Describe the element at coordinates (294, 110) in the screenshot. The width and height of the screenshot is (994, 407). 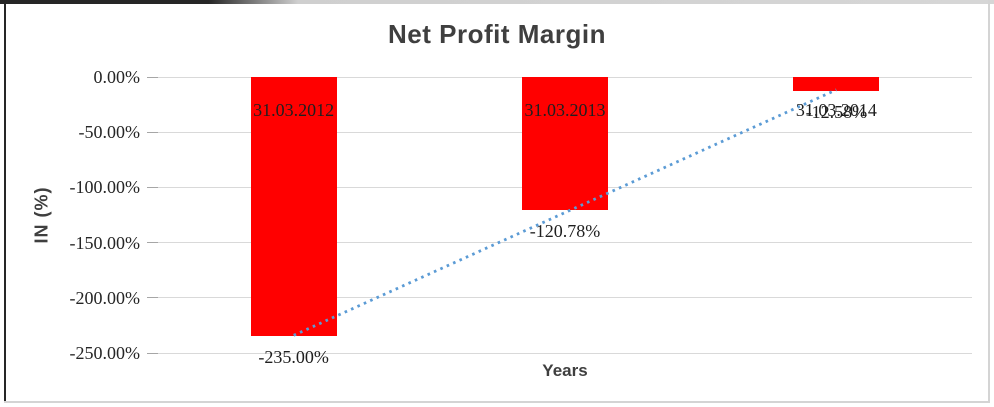
I see `category-label: 31.03.2012` at that location.